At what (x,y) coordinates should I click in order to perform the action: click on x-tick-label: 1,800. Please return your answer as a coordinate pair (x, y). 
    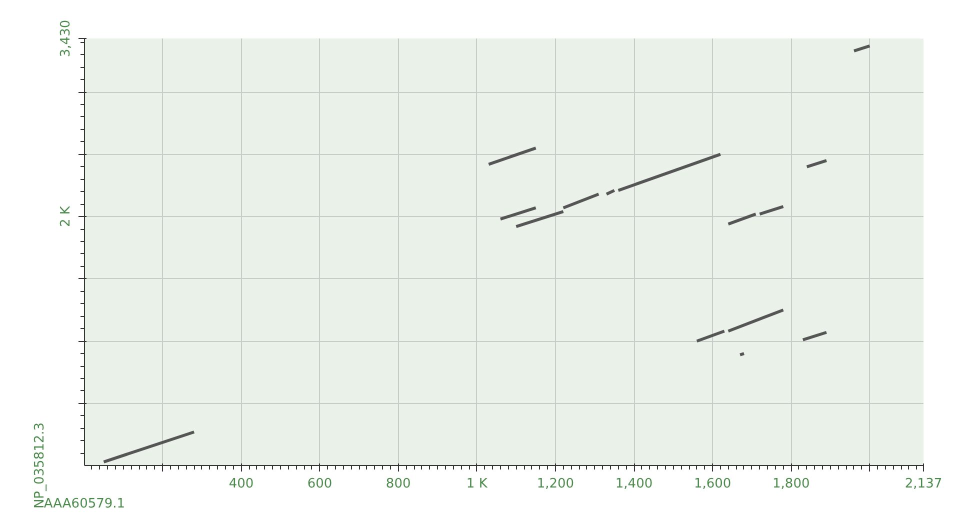
    Looking at the image, I should click on (791, 484).